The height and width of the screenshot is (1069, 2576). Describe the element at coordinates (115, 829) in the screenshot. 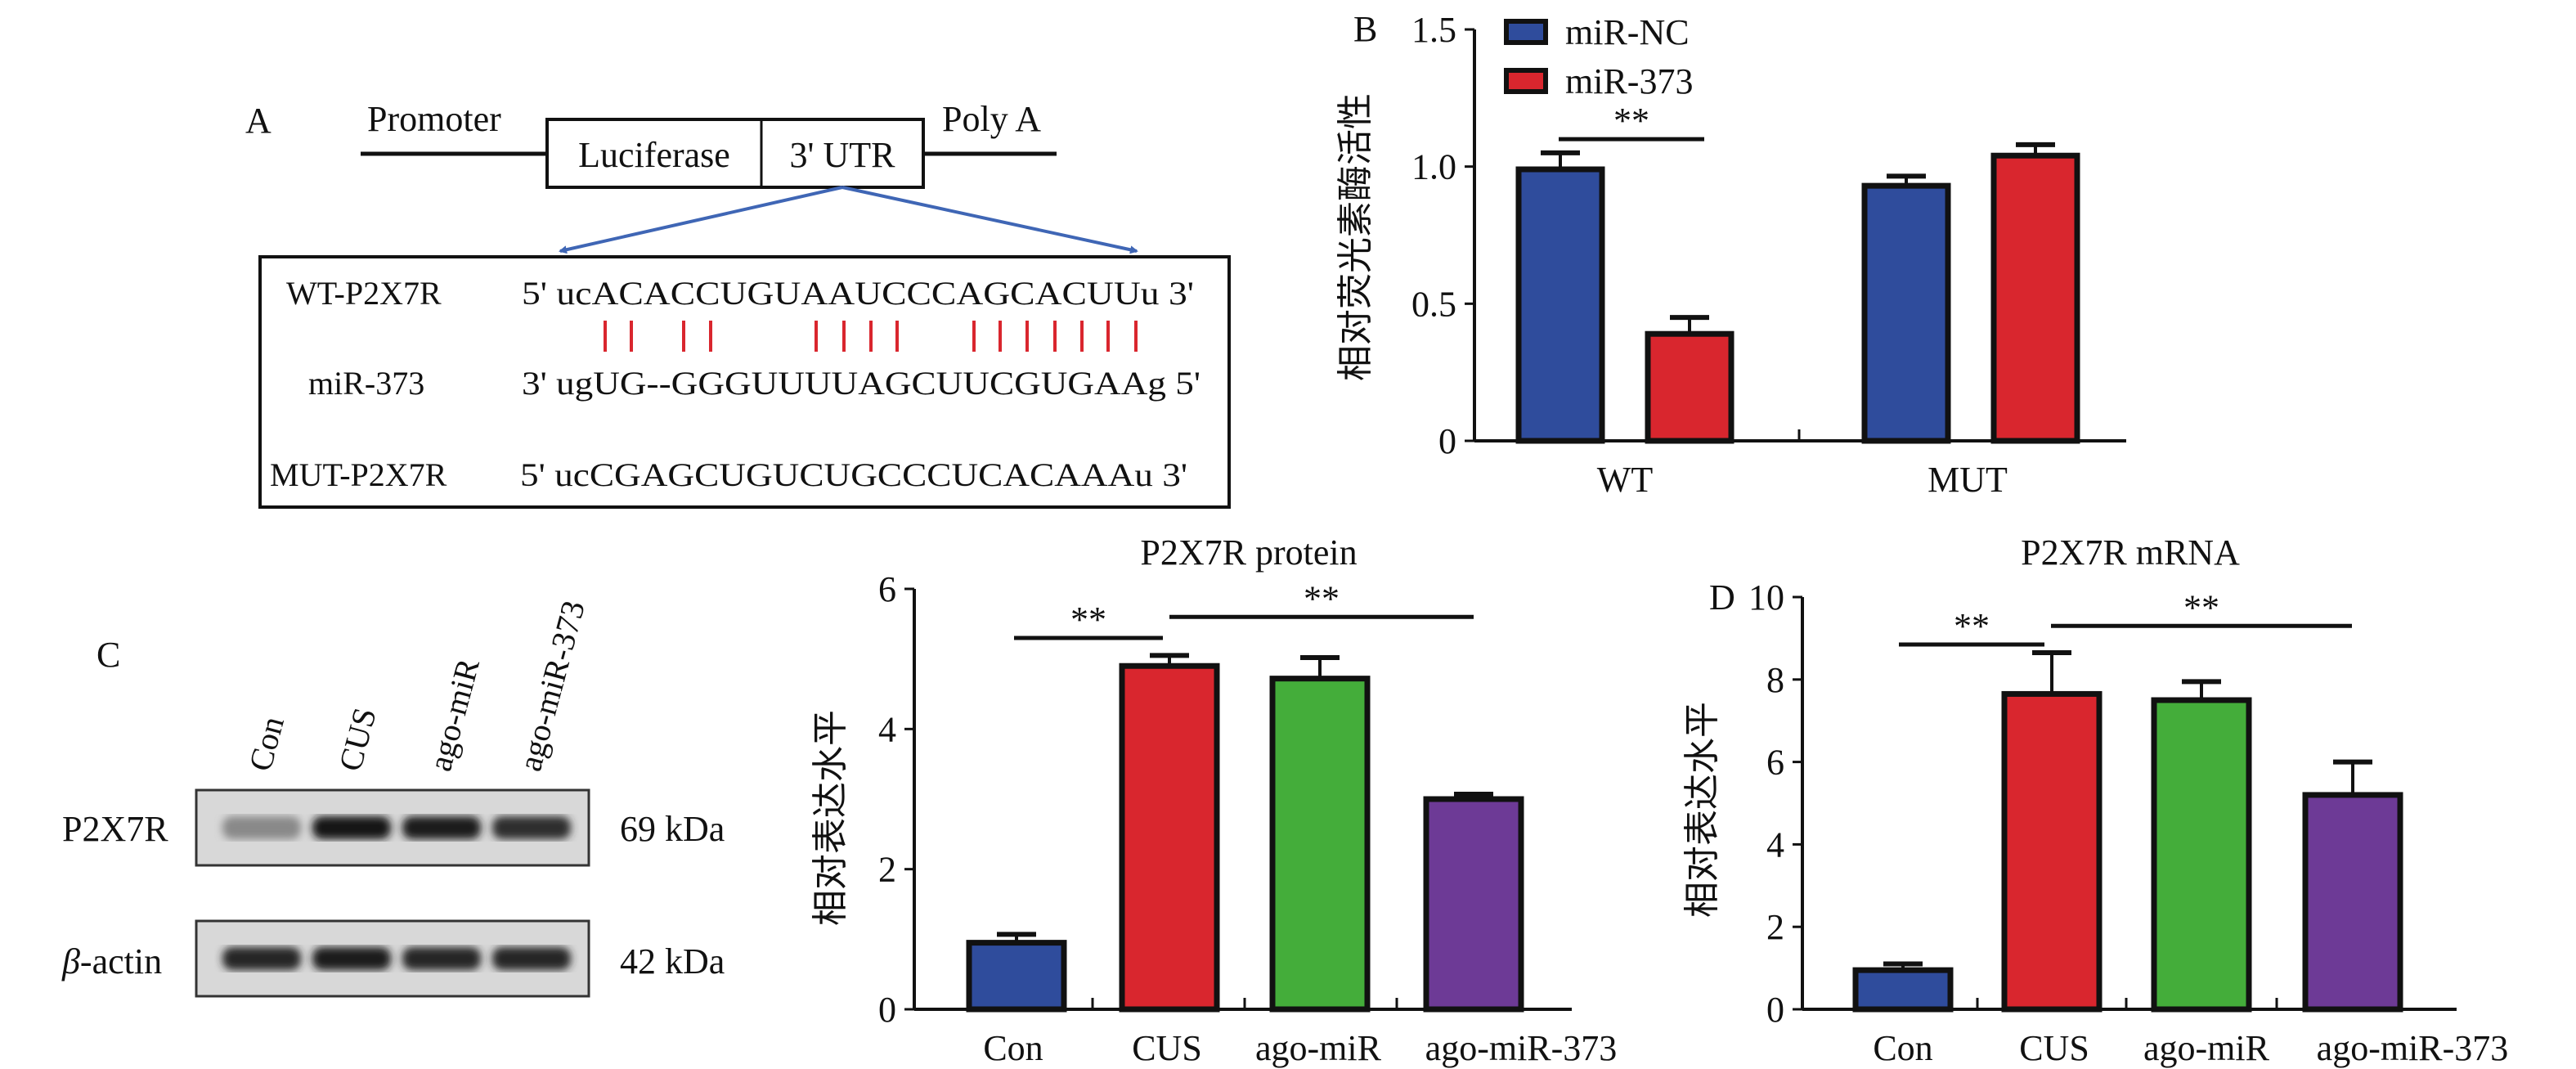

I see `blot-row-label-p2x7r: P2X7R` at that location.